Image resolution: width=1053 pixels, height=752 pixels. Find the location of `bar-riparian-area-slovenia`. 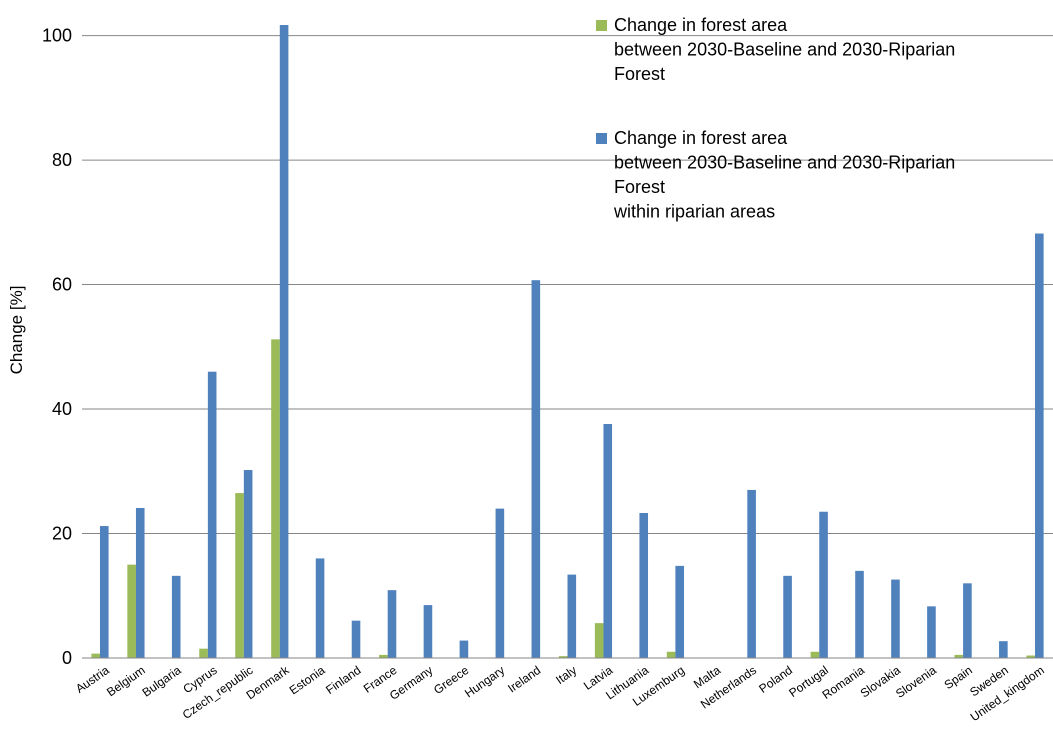

bar-riparian-area-slovenia is located at coordinates (931, 632).